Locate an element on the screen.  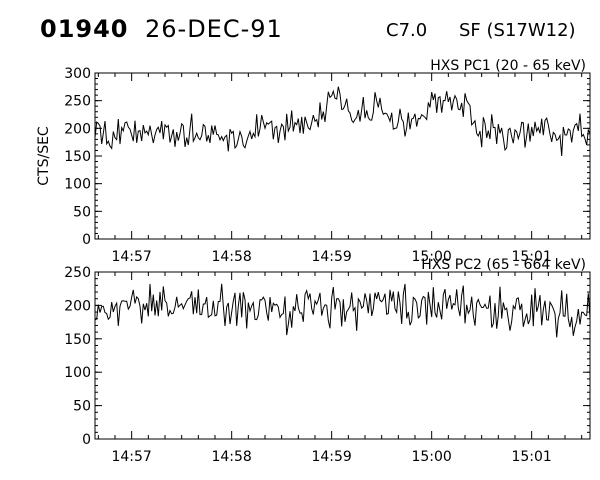
panel-1-xtick-label: 15:01 is located at coordinates (531, 257).